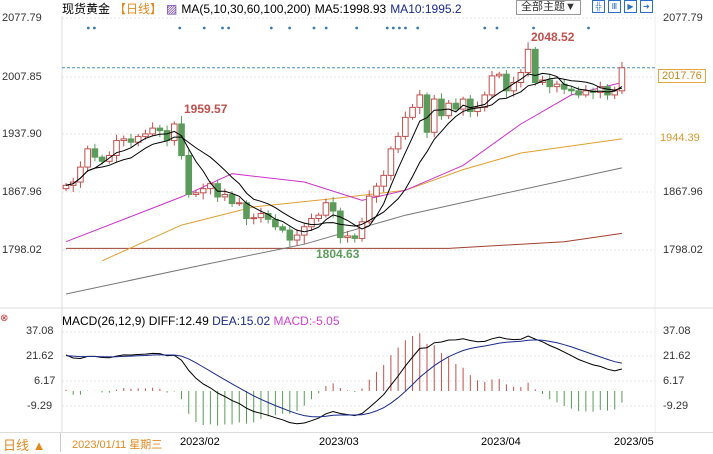  I want to click on macd-tick-right: 6.17, so click(674, 381).